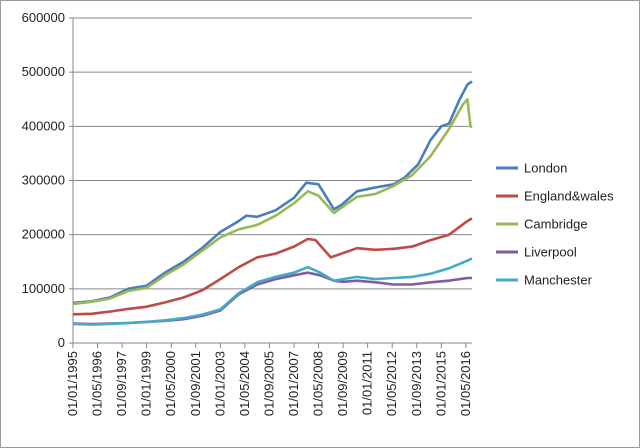 The image size is (640, 448). Describe the element at coordinates (146, 383) in the screenshot. I see `x-tick-label: 01/01/1999` at that location.